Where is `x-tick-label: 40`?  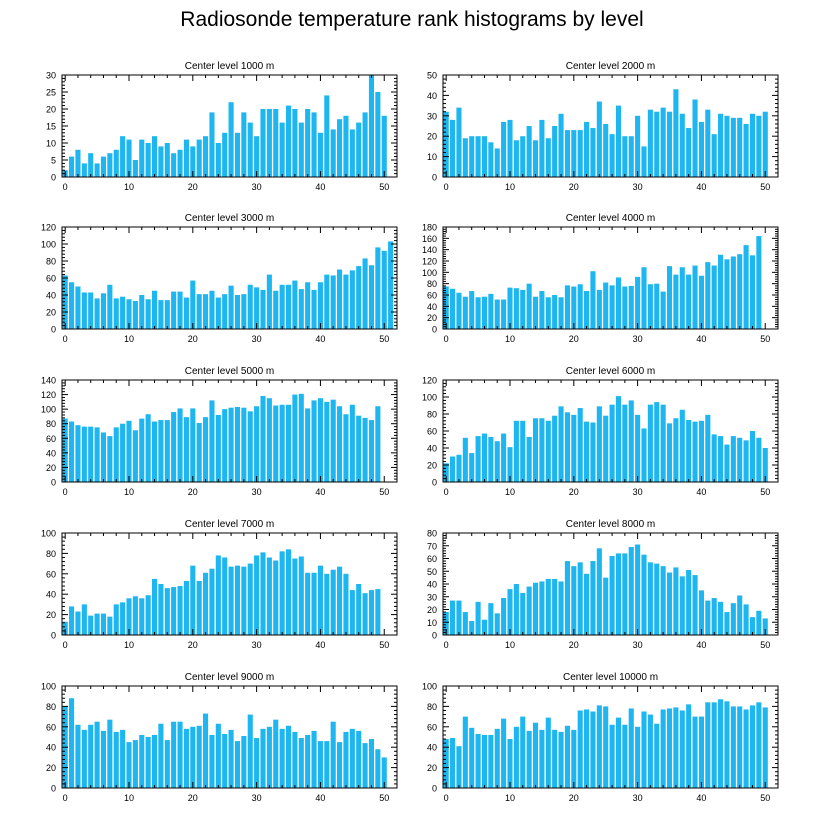 x-tick-label: 40 is located at coordinates (320, 187).